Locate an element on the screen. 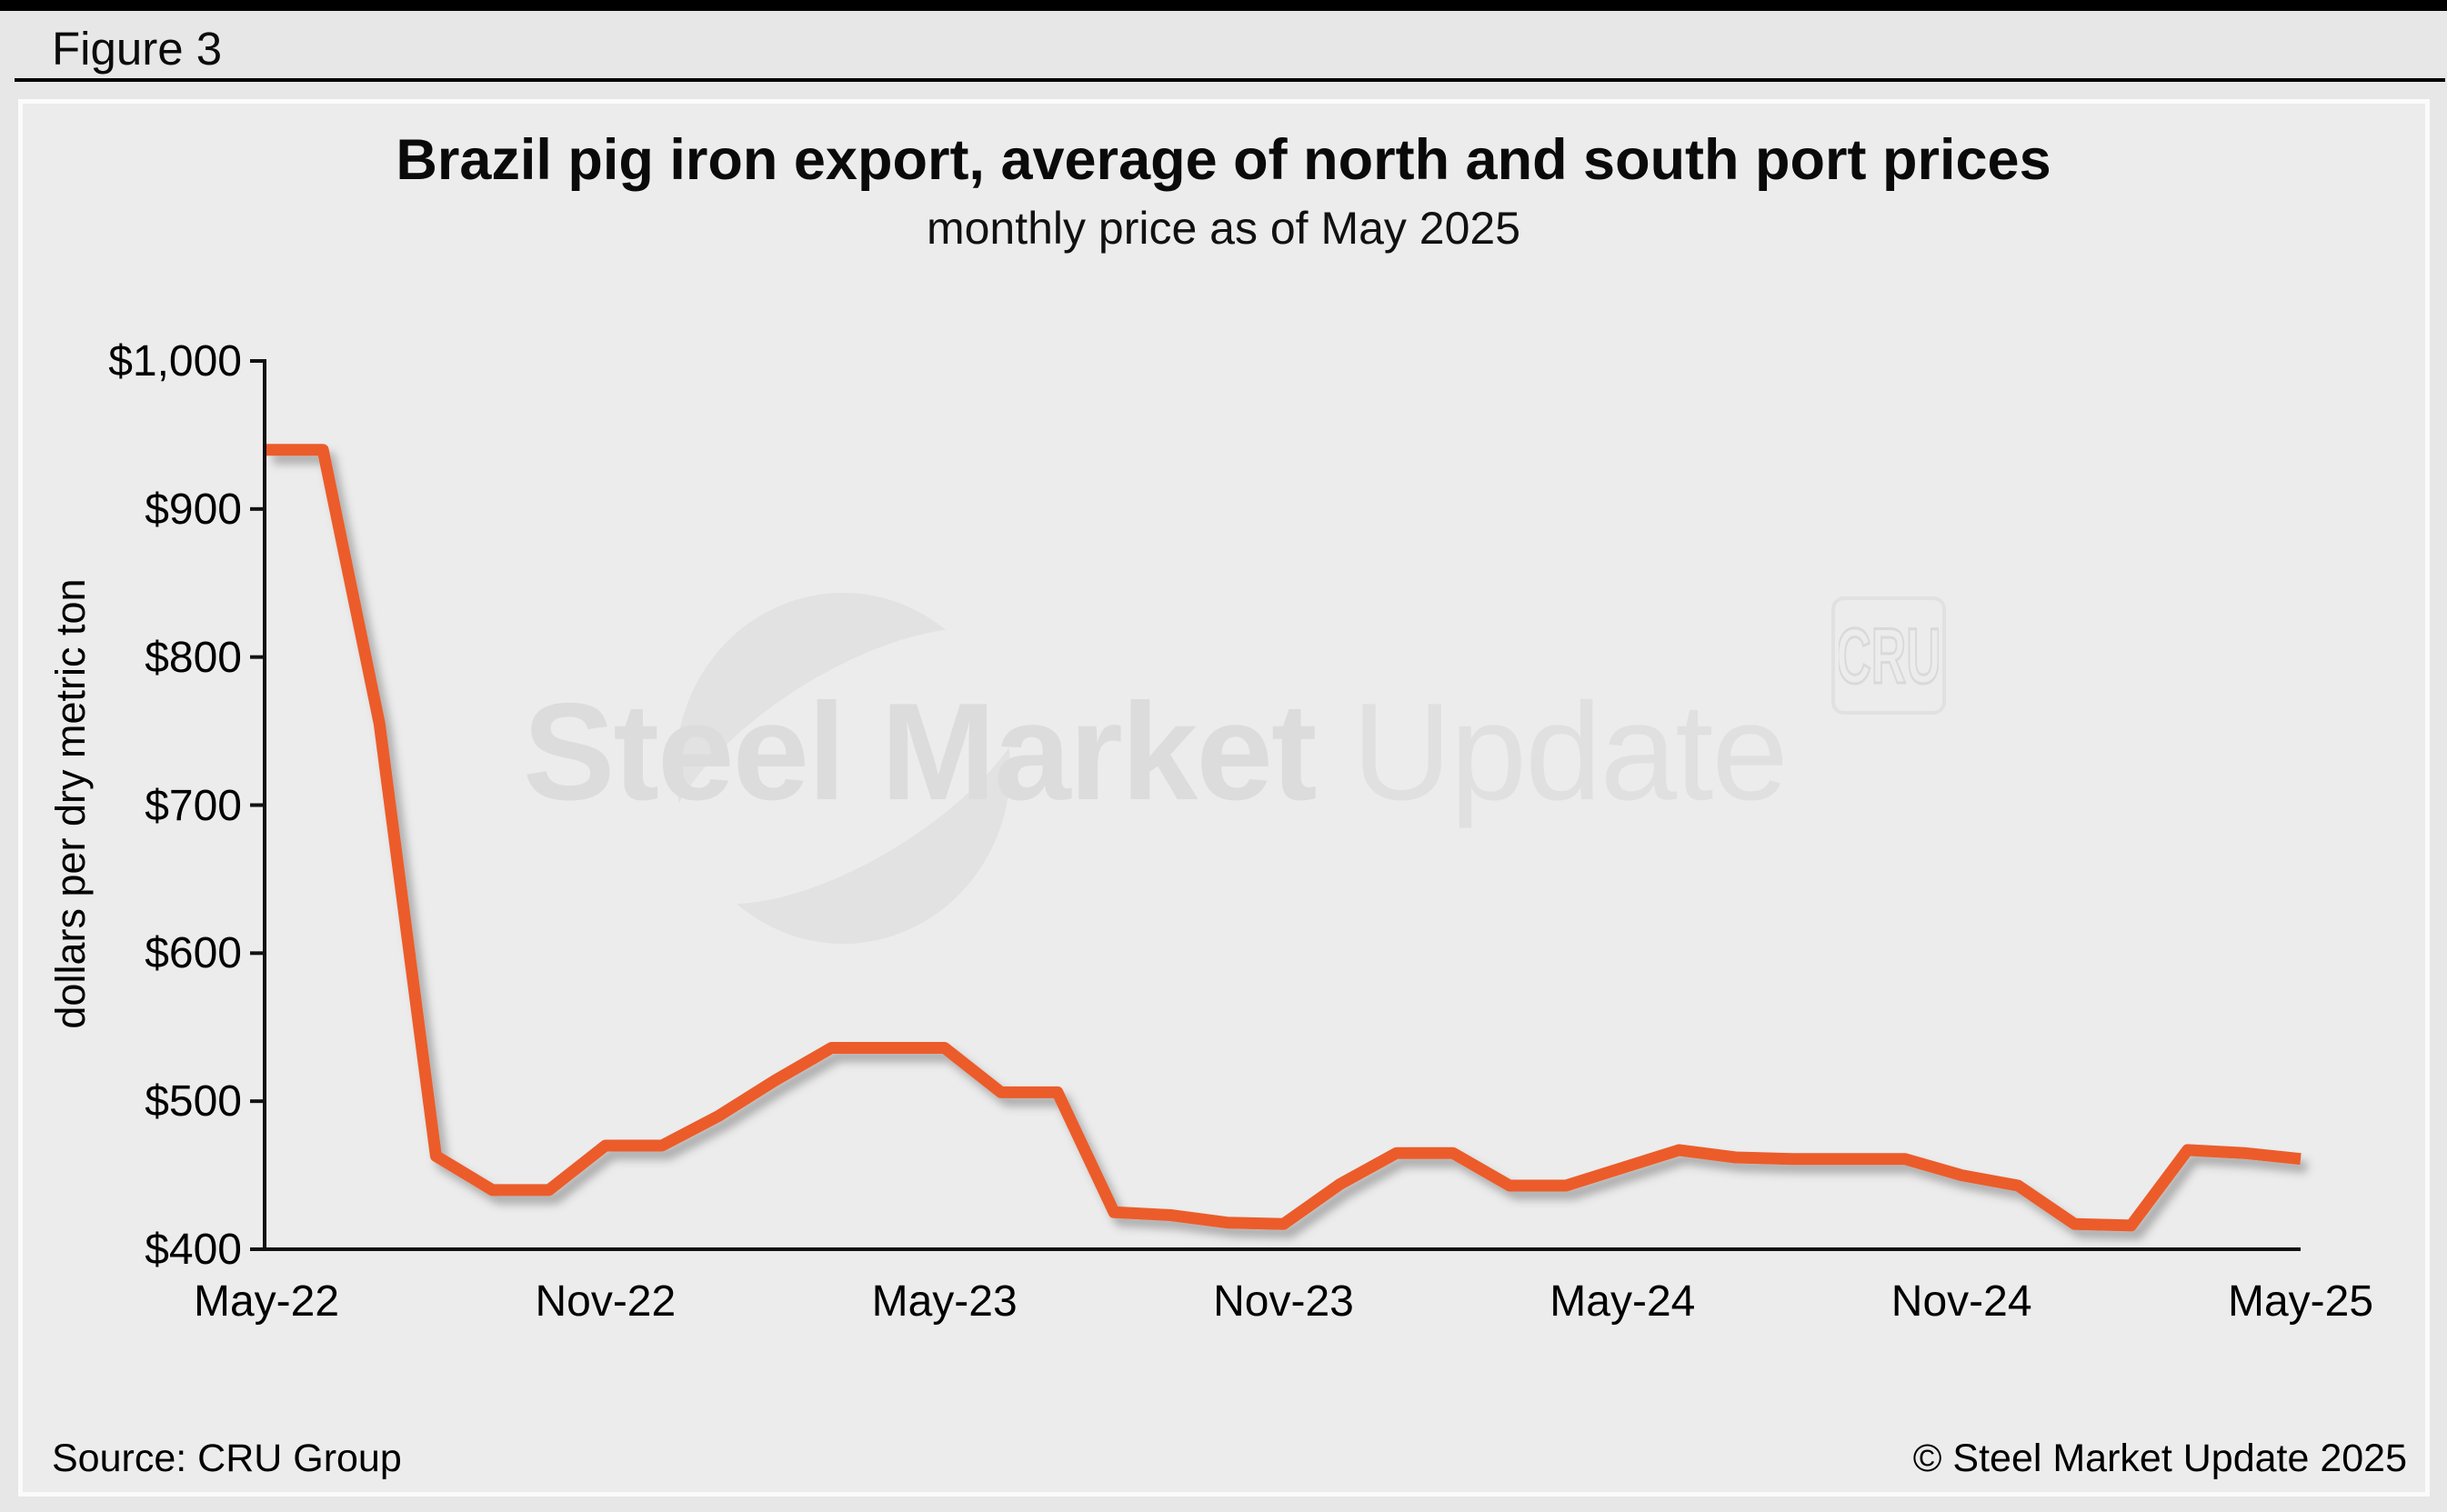 This screenshot has width=2447, height=1512. svg-text: CRU is located at coordinates (1889, 656).